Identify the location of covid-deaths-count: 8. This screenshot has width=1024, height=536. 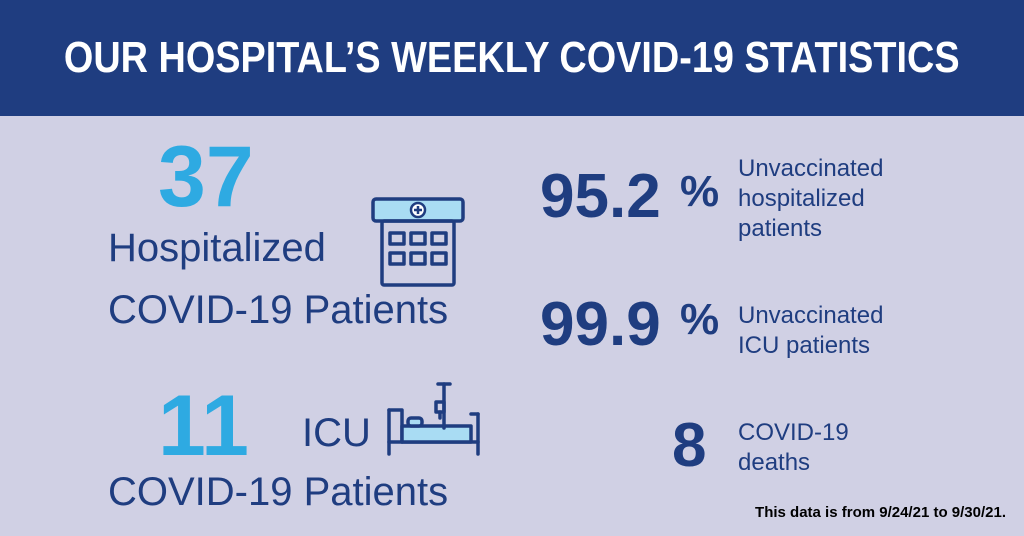
(689, 445).